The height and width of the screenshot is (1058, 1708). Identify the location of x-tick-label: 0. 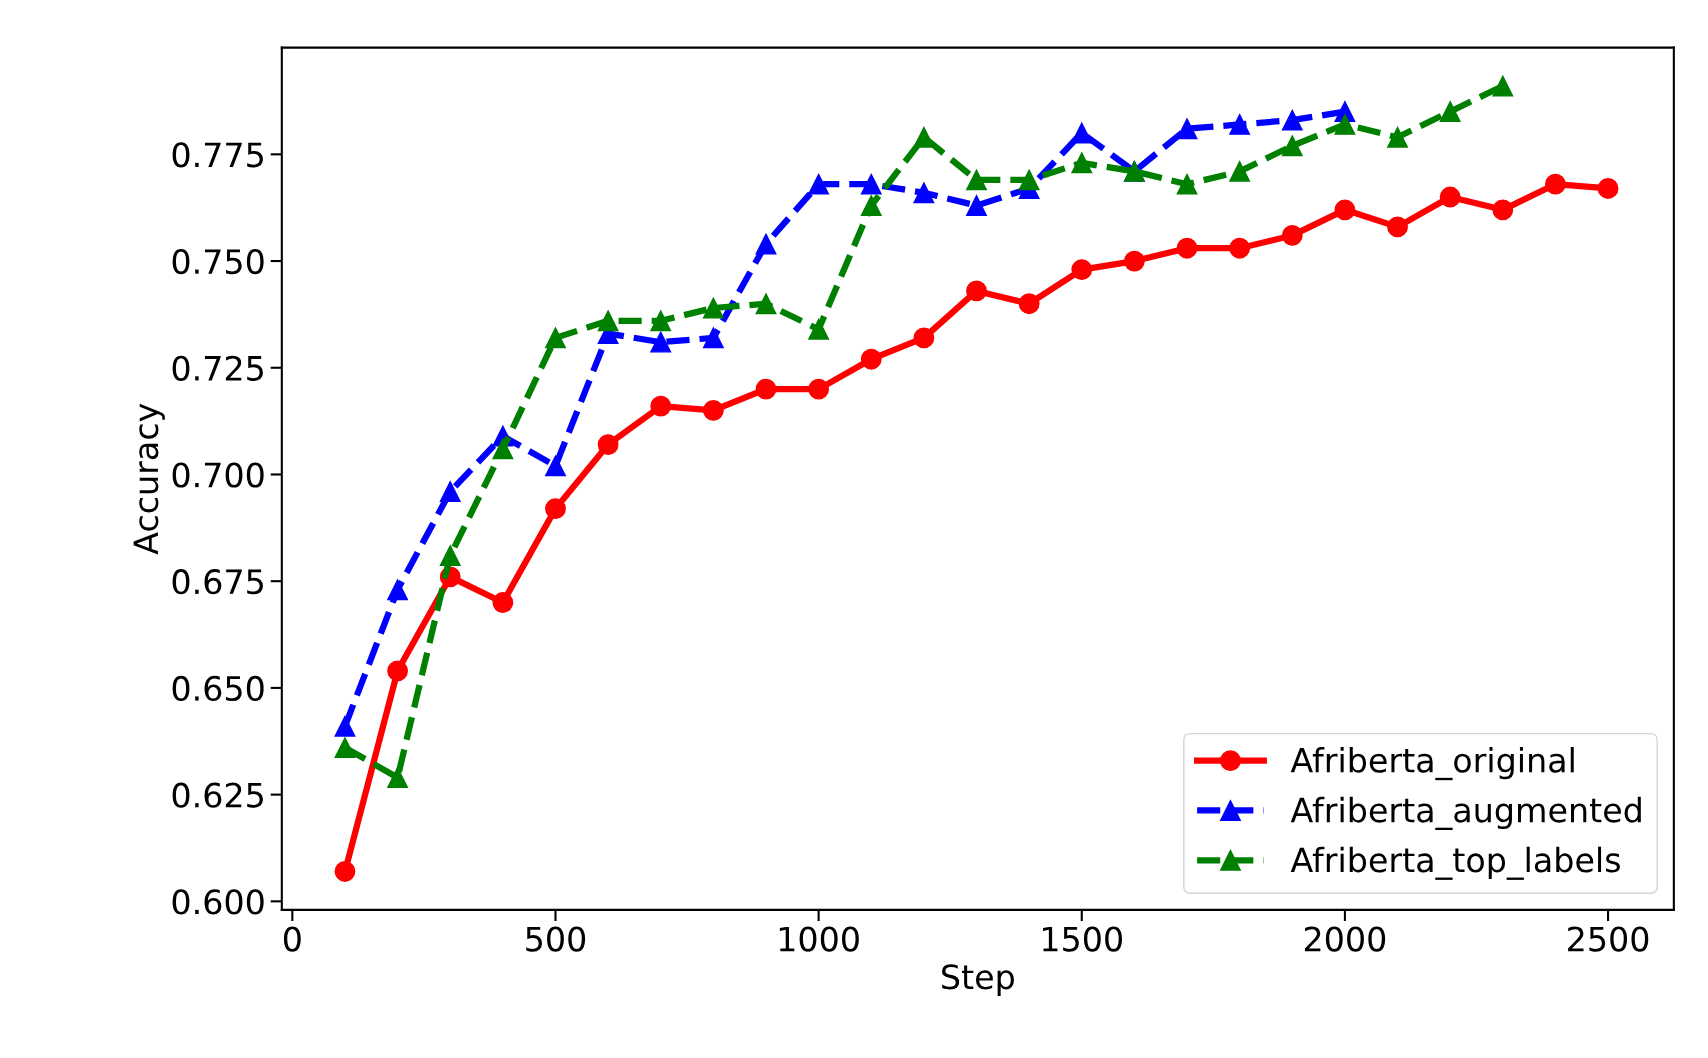
(292, 939).